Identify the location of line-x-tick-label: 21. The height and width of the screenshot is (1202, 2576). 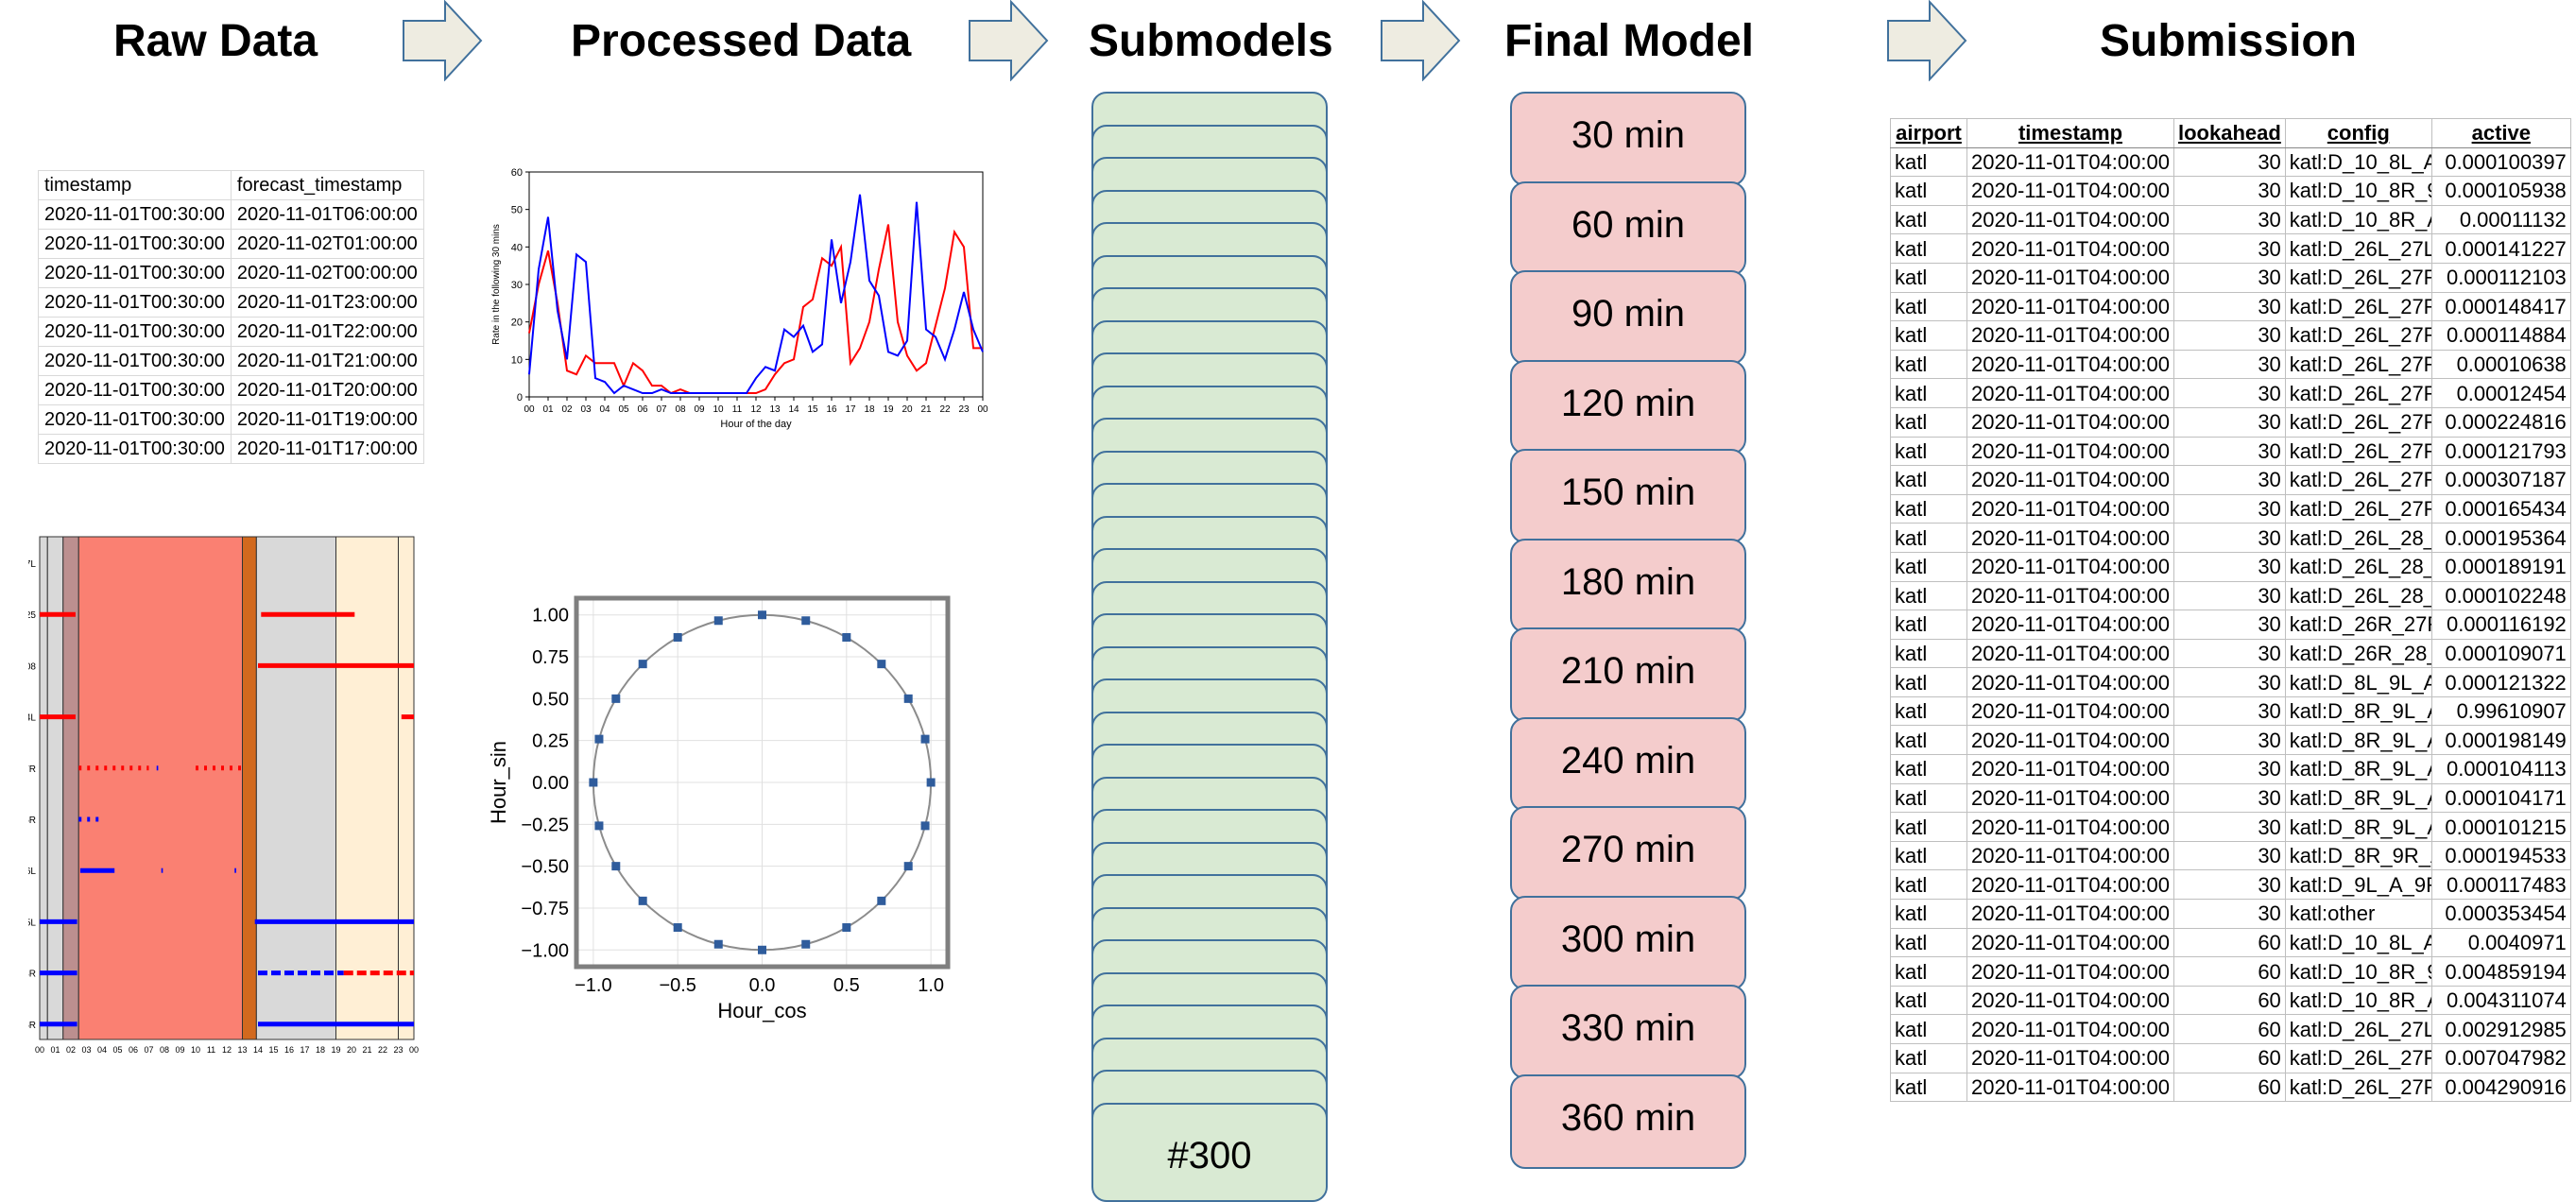
(926, 409).